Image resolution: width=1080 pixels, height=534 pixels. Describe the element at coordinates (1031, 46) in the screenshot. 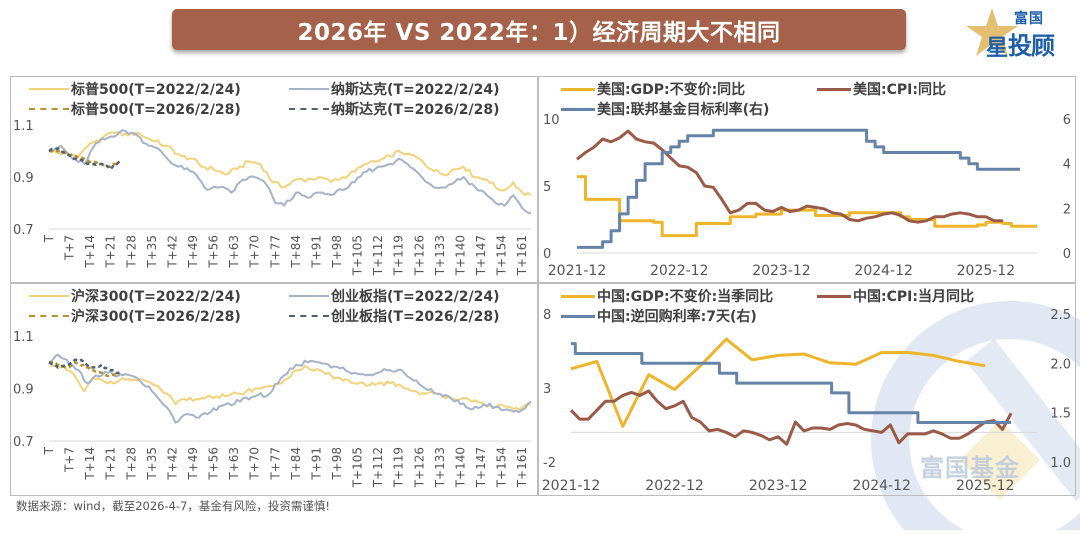

I see `logo-text-bottom: 投顾` at that location.